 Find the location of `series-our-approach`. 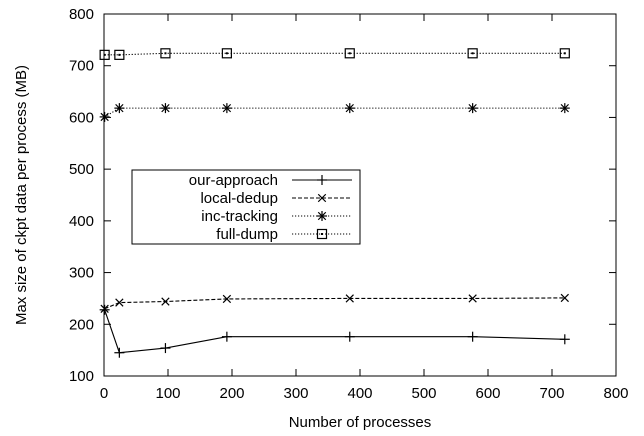

series-our-approach is located at coordinates (334, 331).